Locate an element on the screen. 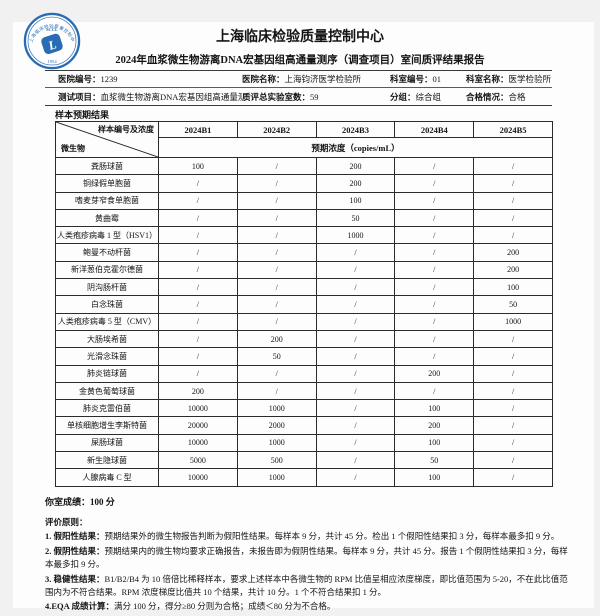  page-edge-bottom is located at coordinates (300, 612).